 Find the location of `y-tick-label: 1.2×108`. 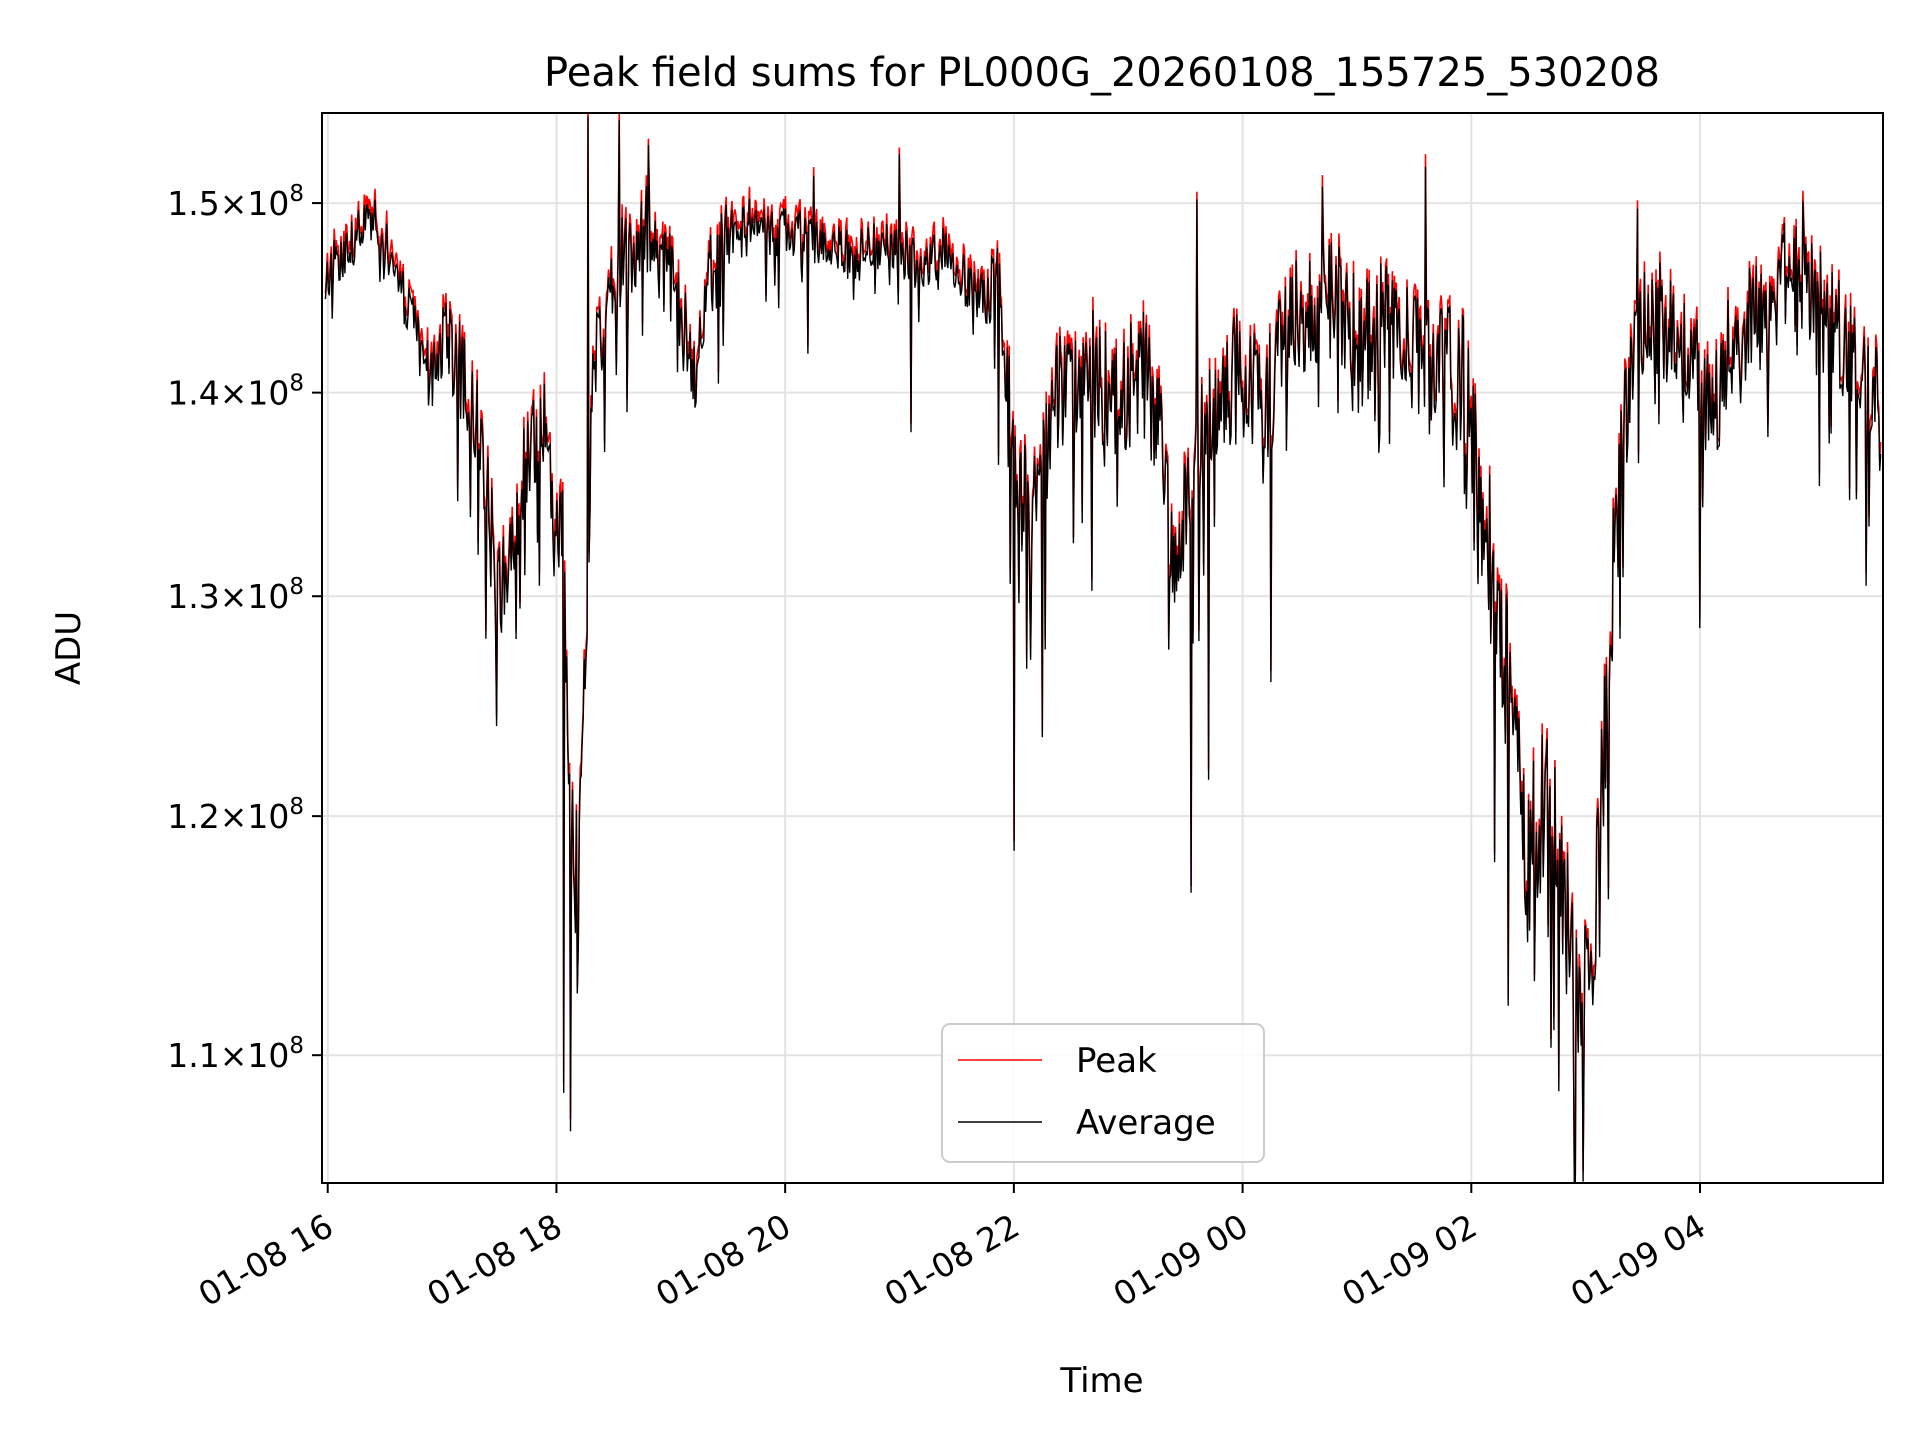

y-tick-label: 1.2×108 is located at coordinates (235, 815).